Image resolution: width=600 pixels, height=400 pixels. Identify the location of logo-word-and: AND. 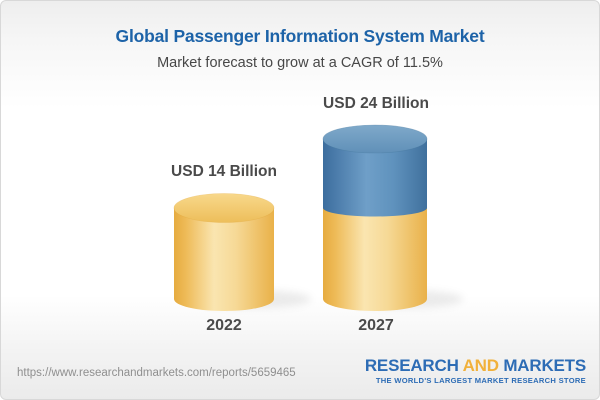
(480, 365).